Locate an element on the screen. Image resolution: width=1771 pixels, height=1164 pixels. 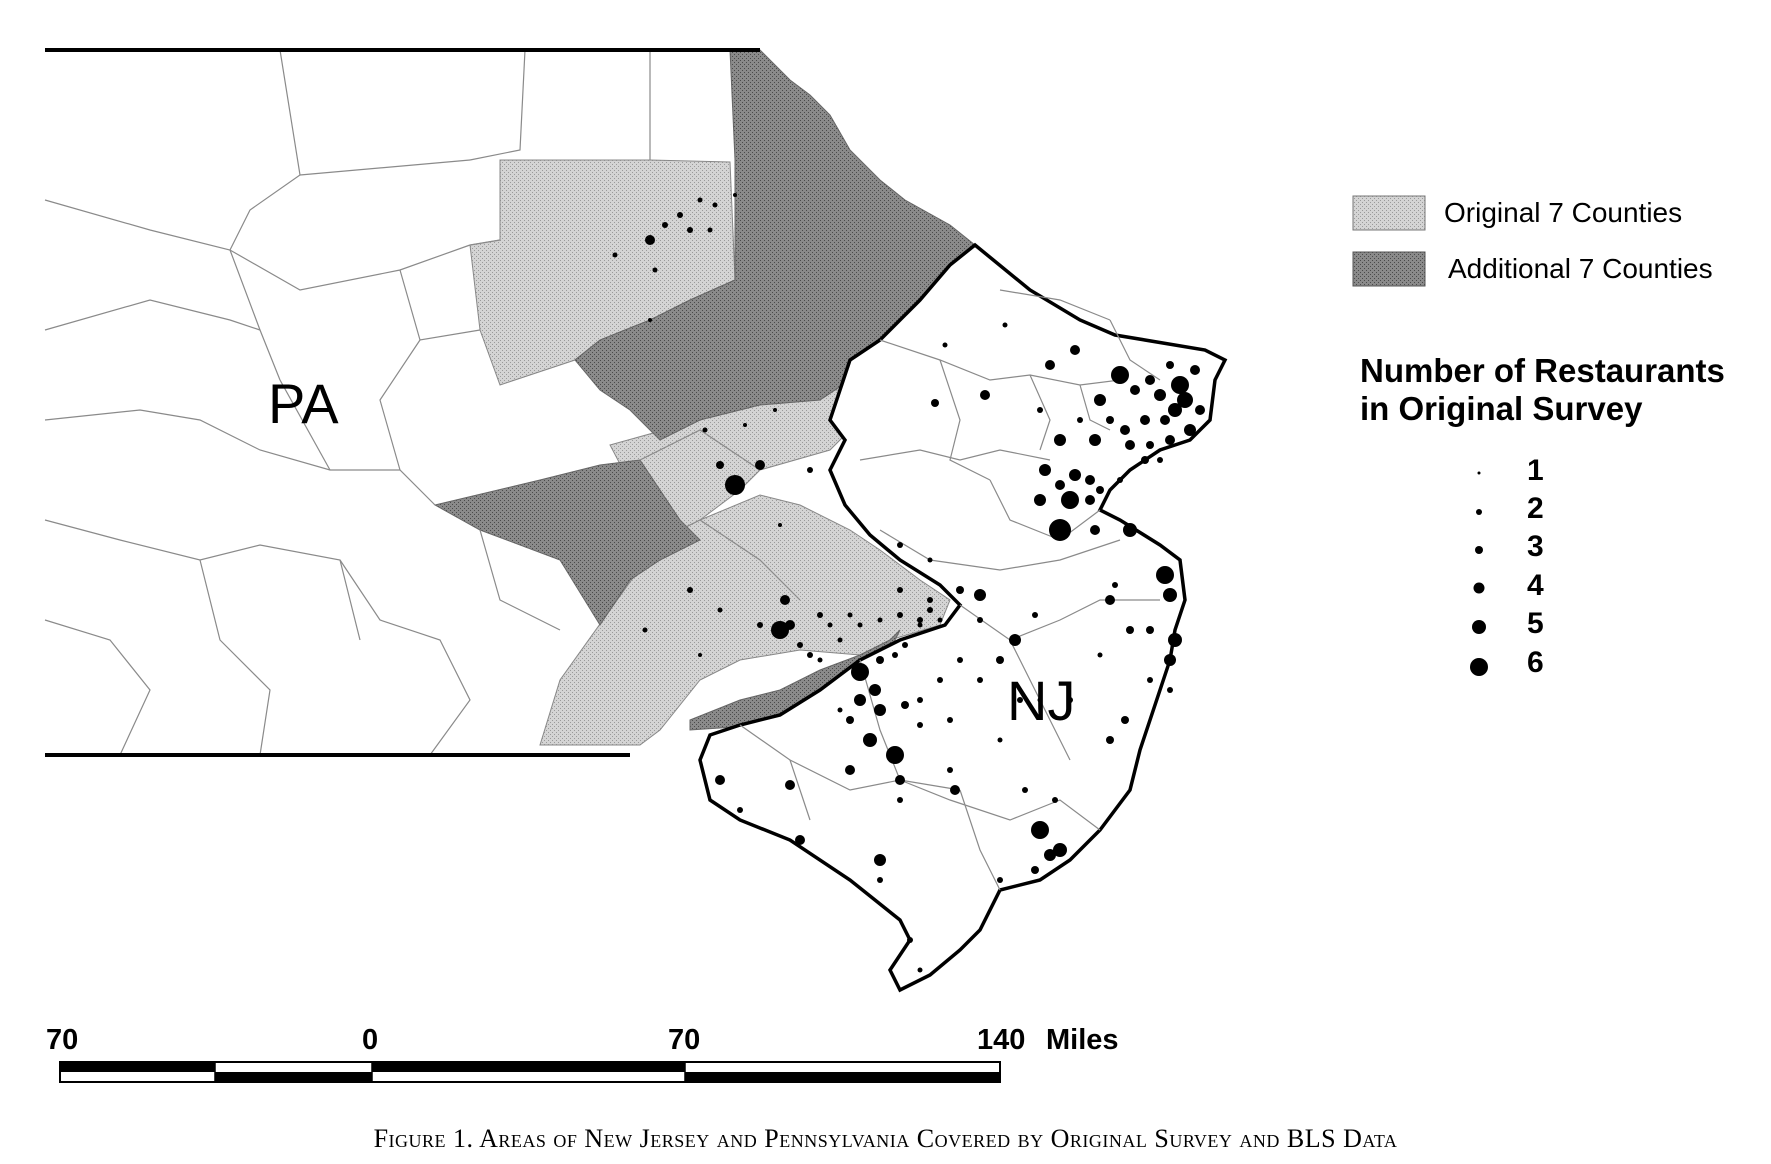
pa-label: PA is located at coordinates (303, 403).